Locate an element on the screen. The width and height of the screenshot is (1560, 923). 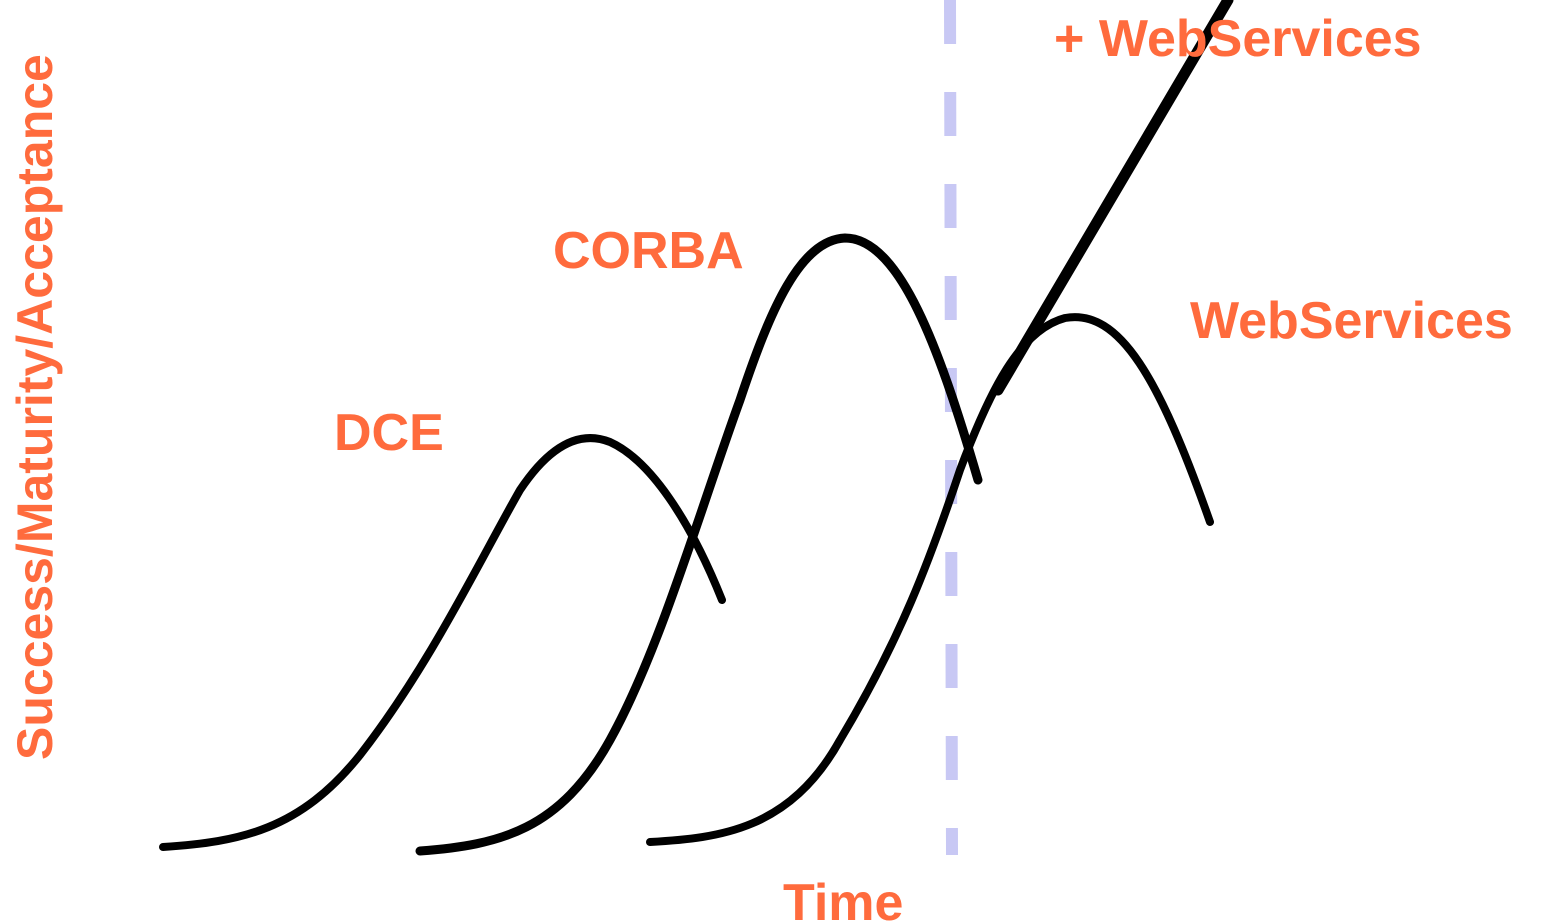
x-axis-label: Time is located at coordinates (843, 898).